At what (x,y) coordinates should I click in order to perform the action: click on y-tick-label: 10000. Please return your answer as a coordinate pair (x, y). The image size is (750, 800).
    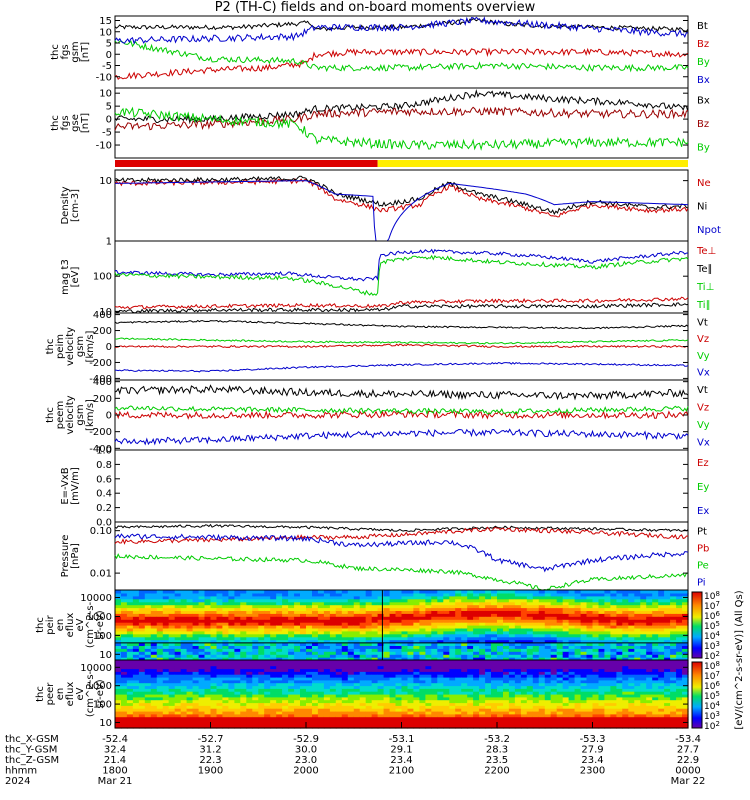
    Looking at the image, I should click on (96, 668).